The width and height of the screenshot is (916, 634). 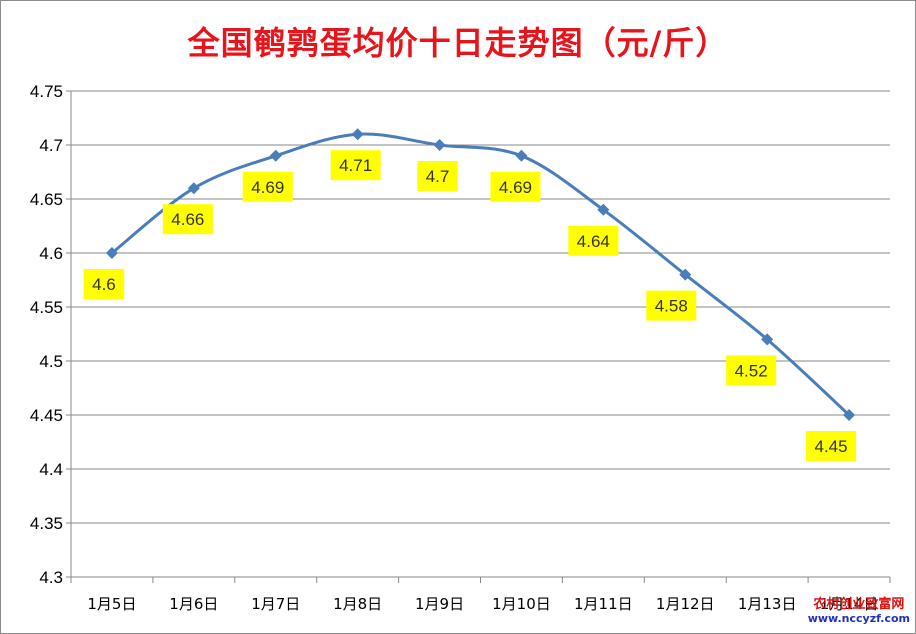 I want to click on y-tick-label: 4.4, so click(x=51, y=469).